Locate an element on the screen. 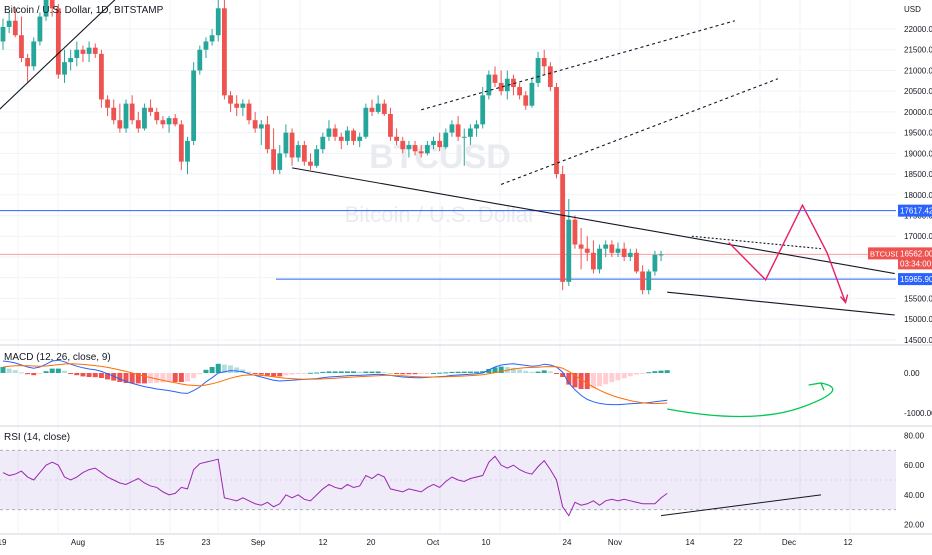 The image size is (932, 555). last-price-value: 16562.00 is located at coordinates (916, 253).